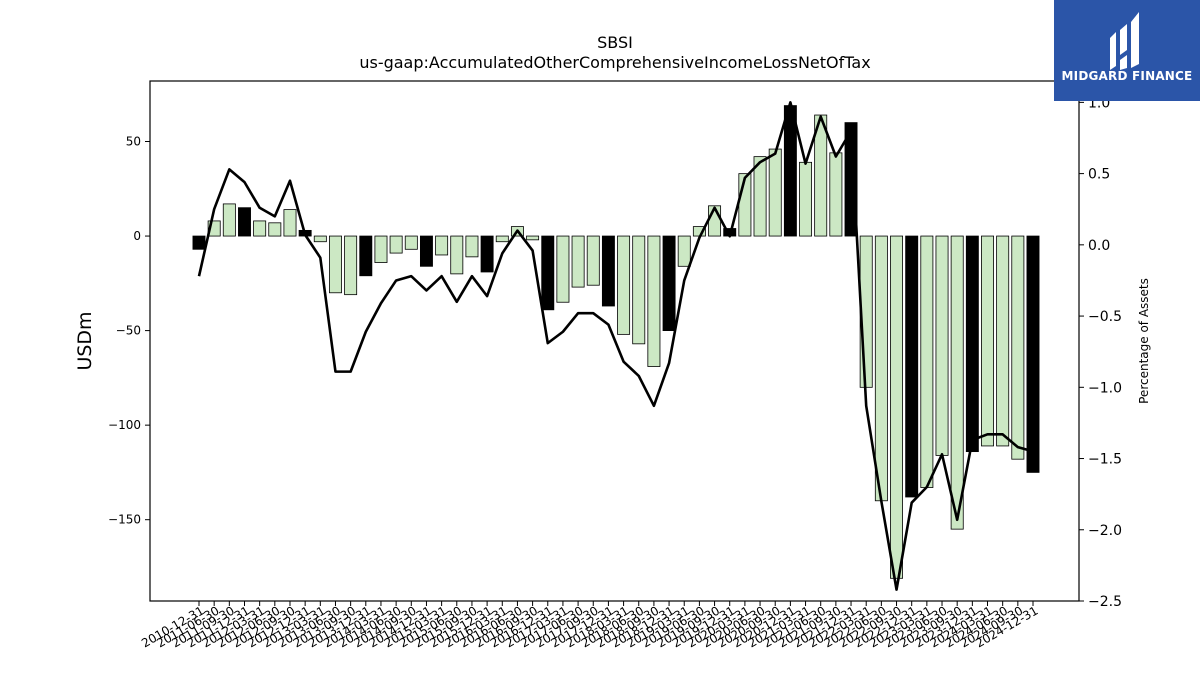 The height and width of the screenshot is (675, 1200). Describe the element at coordinates (124, 520) in the screenshot. I see `y-tick-label: −150` at that location.